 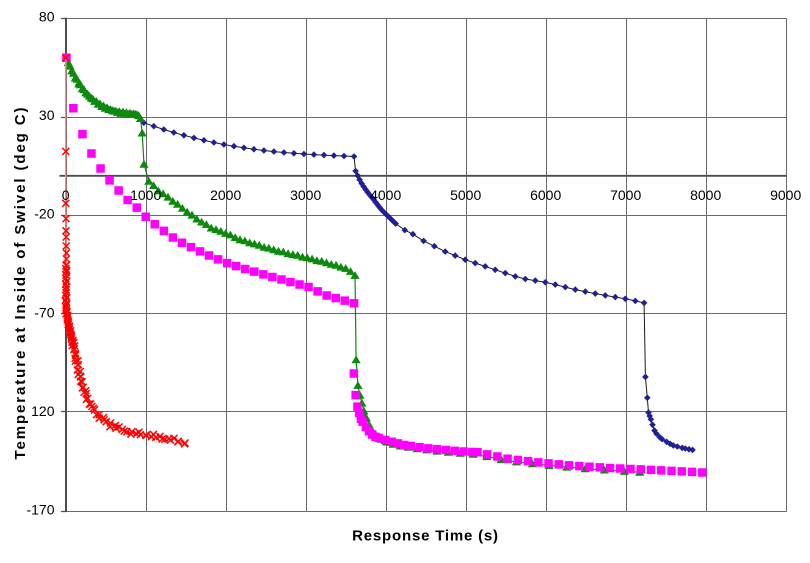 What do you see at coordinates (66, 195) in the screenshot?
I see `svg-text: 0` at bounding box center [66, 195].